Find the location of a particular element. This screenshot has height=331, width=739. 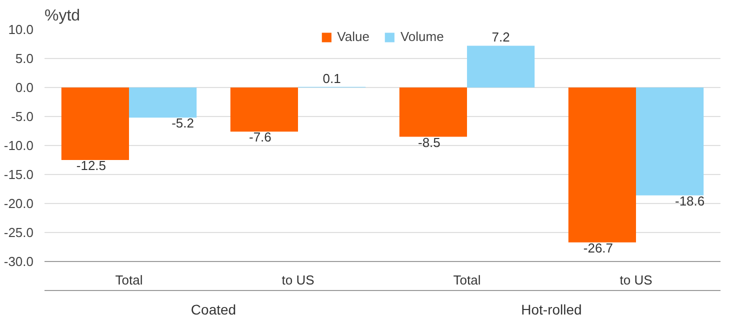

y-axis-title: %ytd is located at coordinates (62, 16).